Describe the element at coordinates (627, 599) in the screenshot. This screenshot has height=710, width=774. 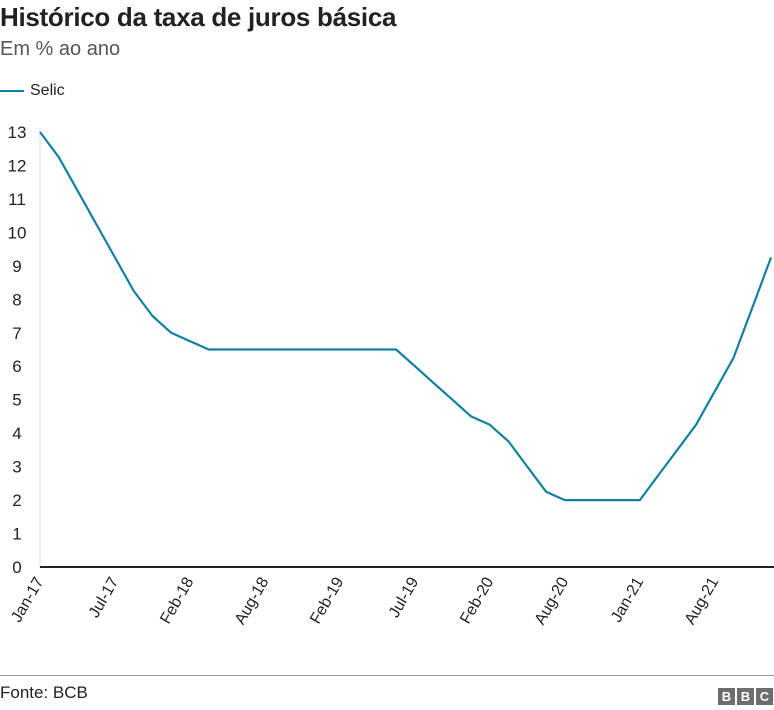
I see `x-tick-label: Jan-21` at that location.